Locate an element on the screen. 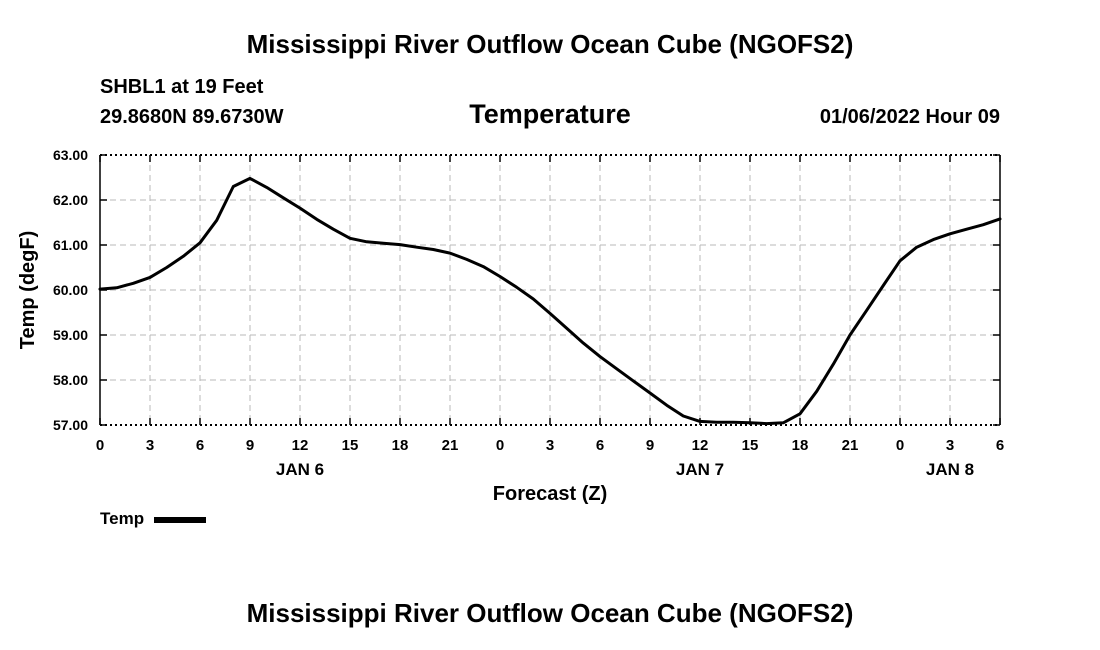 The height and width of the screenshot is (650, 1100). day-label: JAN 7 is located at coordinates (700, 469).